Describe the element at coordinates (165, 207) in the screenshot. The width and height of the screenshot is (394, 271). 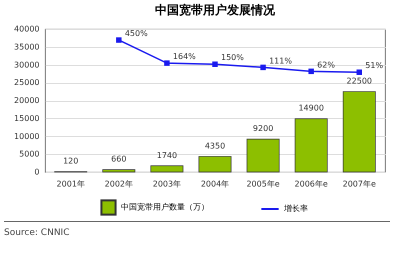
I see `legend-label: 中国宽带用户数量（万）` at that location.